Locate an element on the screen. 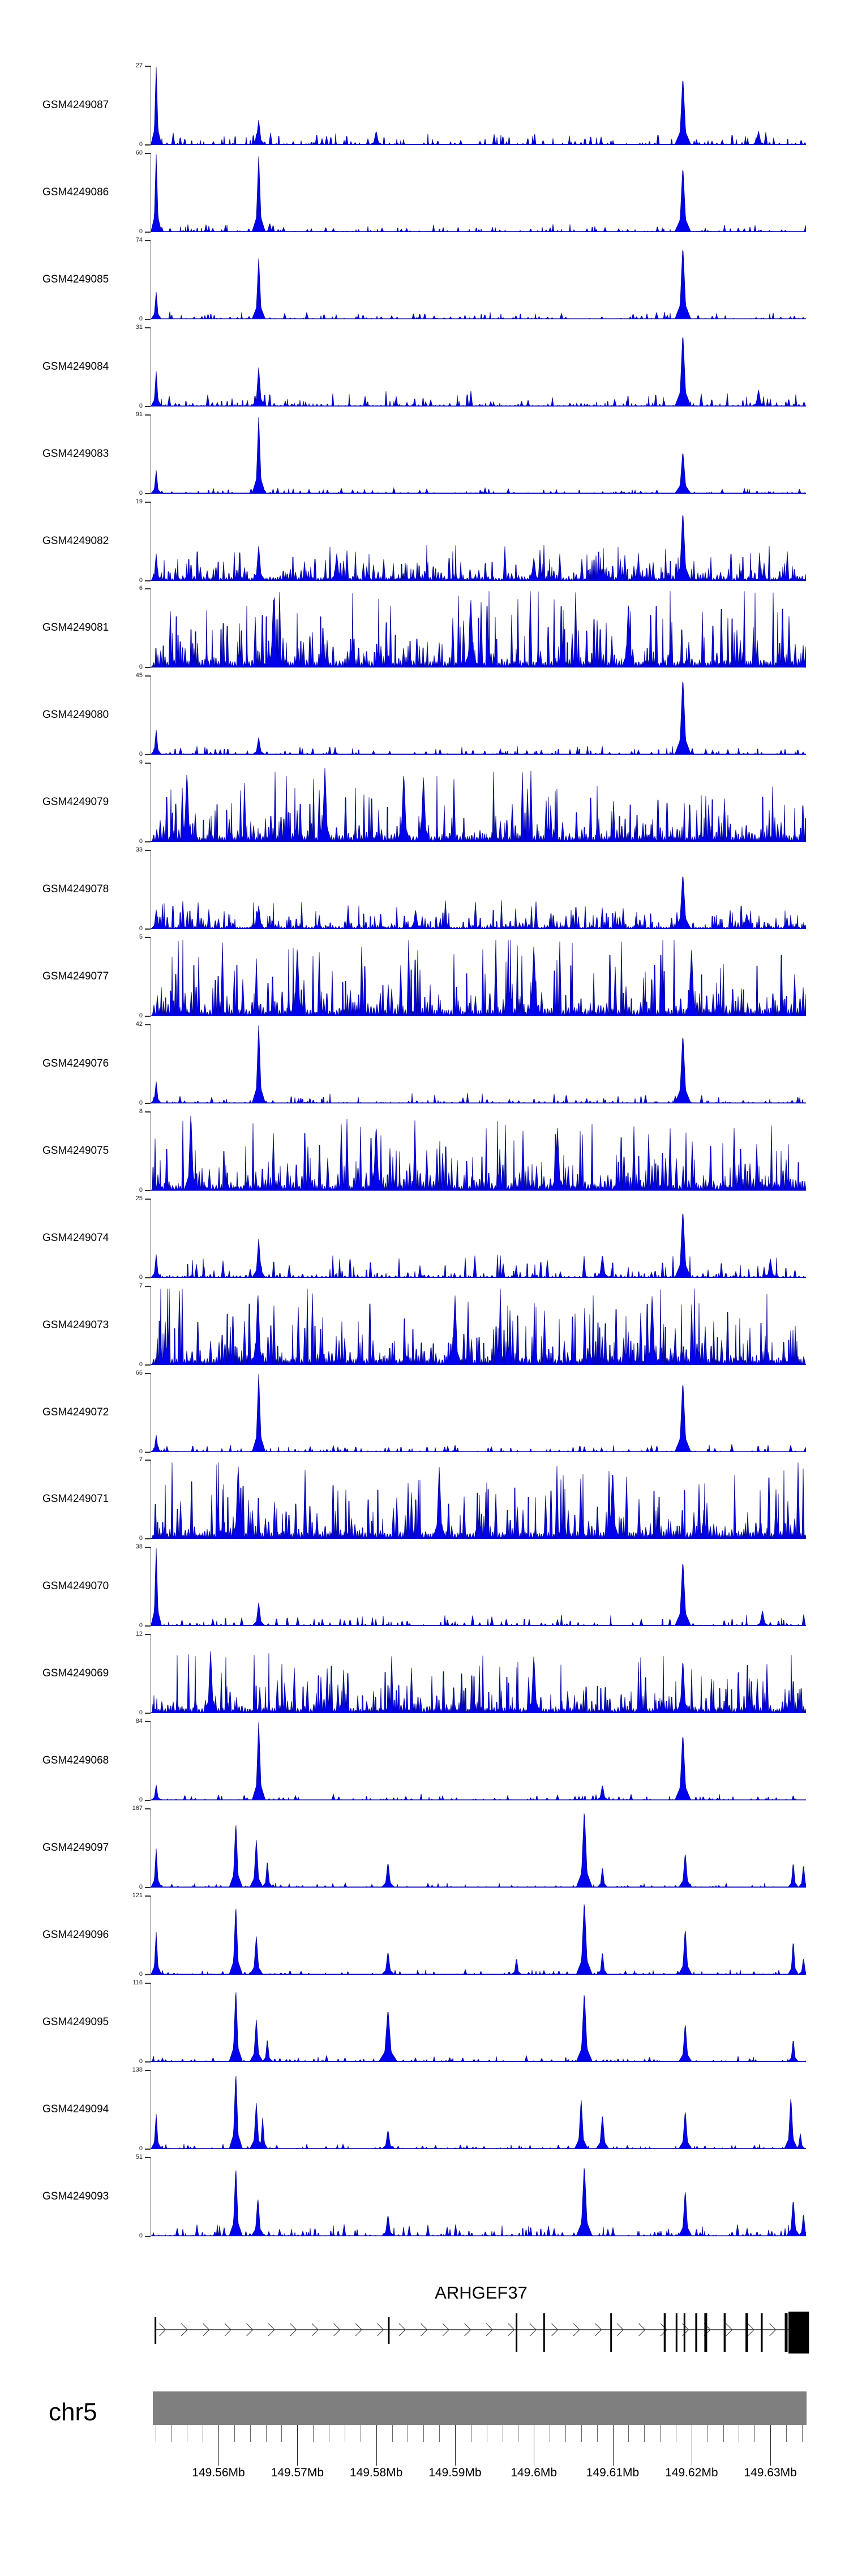  track-ymax-label: 27 is located at coordinates (139, 65).